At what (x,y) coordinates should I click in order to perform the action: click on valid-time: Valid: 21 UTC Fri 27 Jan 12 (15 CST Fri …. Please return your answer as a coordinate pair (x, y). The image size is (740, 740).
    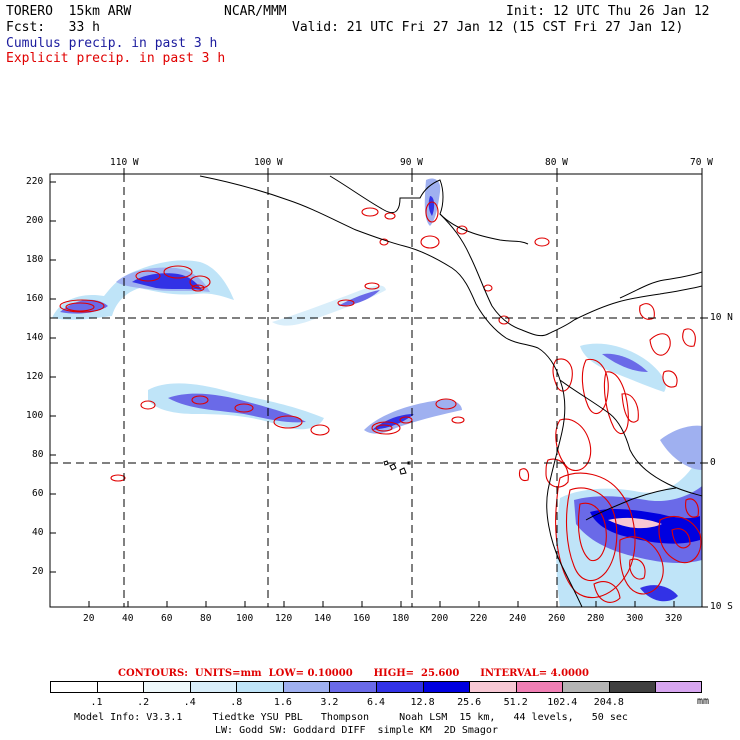
    Looking at the image, I should click on (488, 27).